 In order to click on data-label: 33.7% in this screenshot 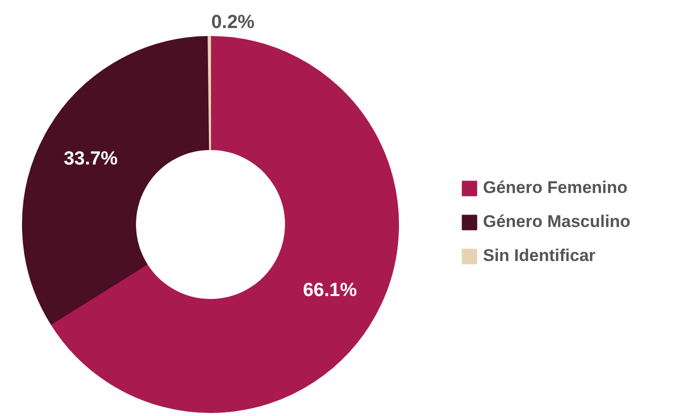, I will do `click(91, 159)`.